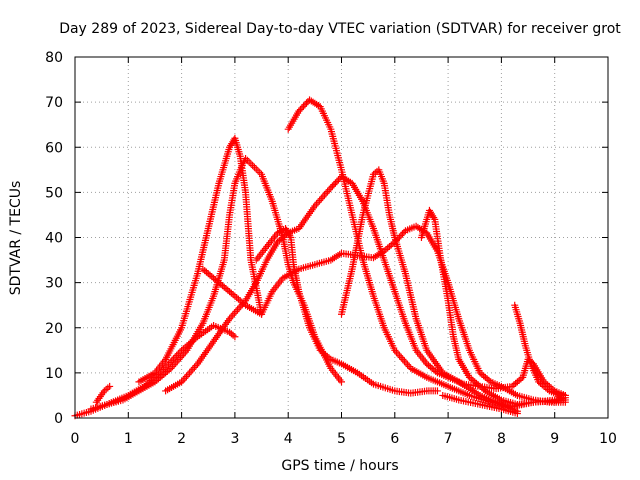  What do you see at coordinates (75, 439) in the screenshot?
I see `x-tick-label: 0` at bounding box center [75, 439].